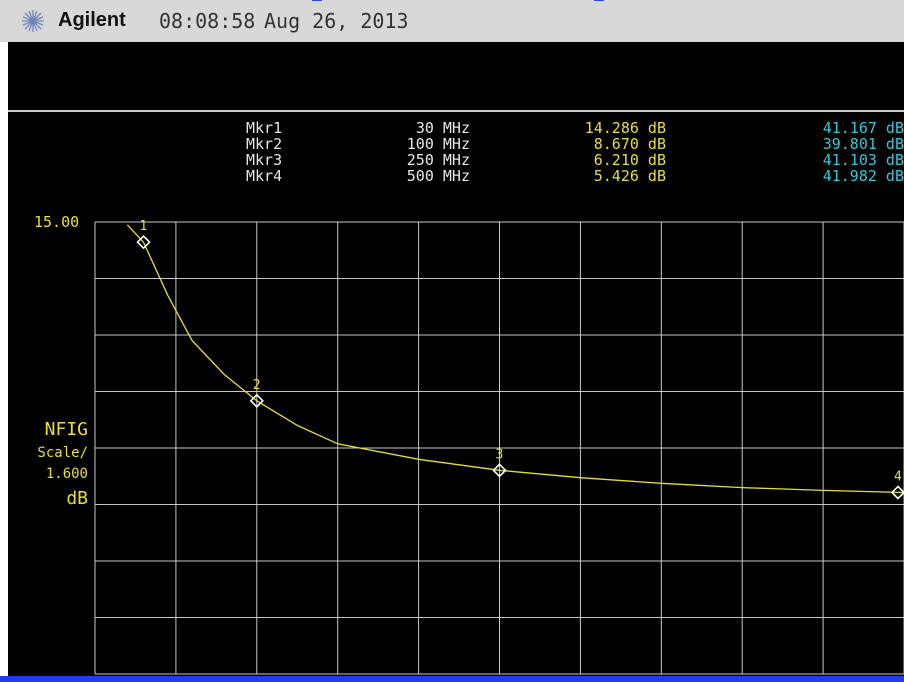 The width and height of the screenshot is (904, 682). What do you see at coordinates (92, 20) in the screenshot?
I see `brand-name: Agilent` at bounding box center [92, 20].